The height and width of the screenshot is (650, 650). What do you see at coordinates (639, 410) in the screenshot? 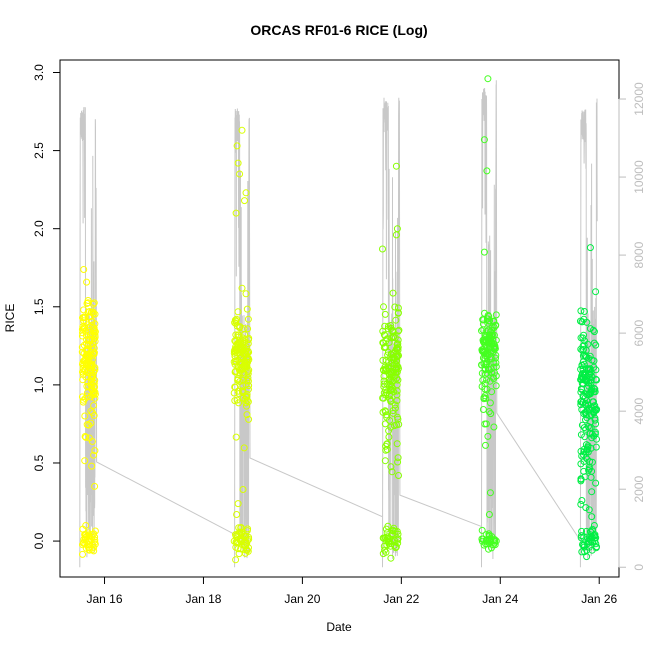
I see `y2-tick-label: 4000` at bounding box center [639, 410].